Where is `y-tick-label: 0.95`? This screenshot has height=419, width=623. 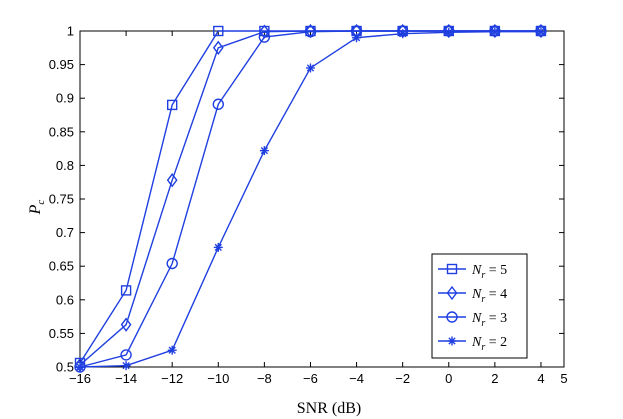 y-tick-label: 0.95 is located at coordinates (61, 64).